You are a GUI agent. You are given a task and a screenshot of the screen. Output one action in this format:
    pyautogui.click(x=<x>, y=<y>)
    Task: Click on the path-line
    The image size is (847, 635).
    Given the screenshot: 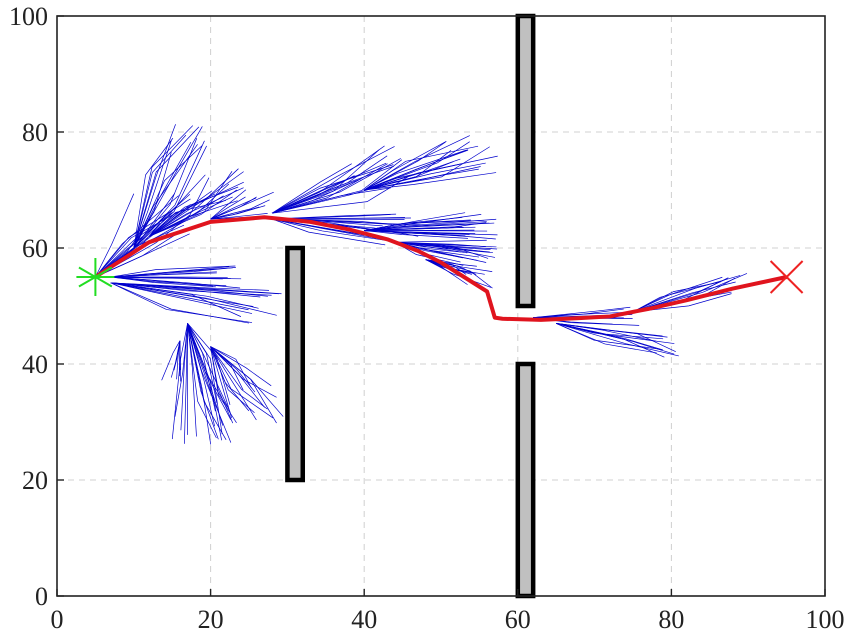 What is the action you would take?
    pyautogui.click(x=441, y=268)
    